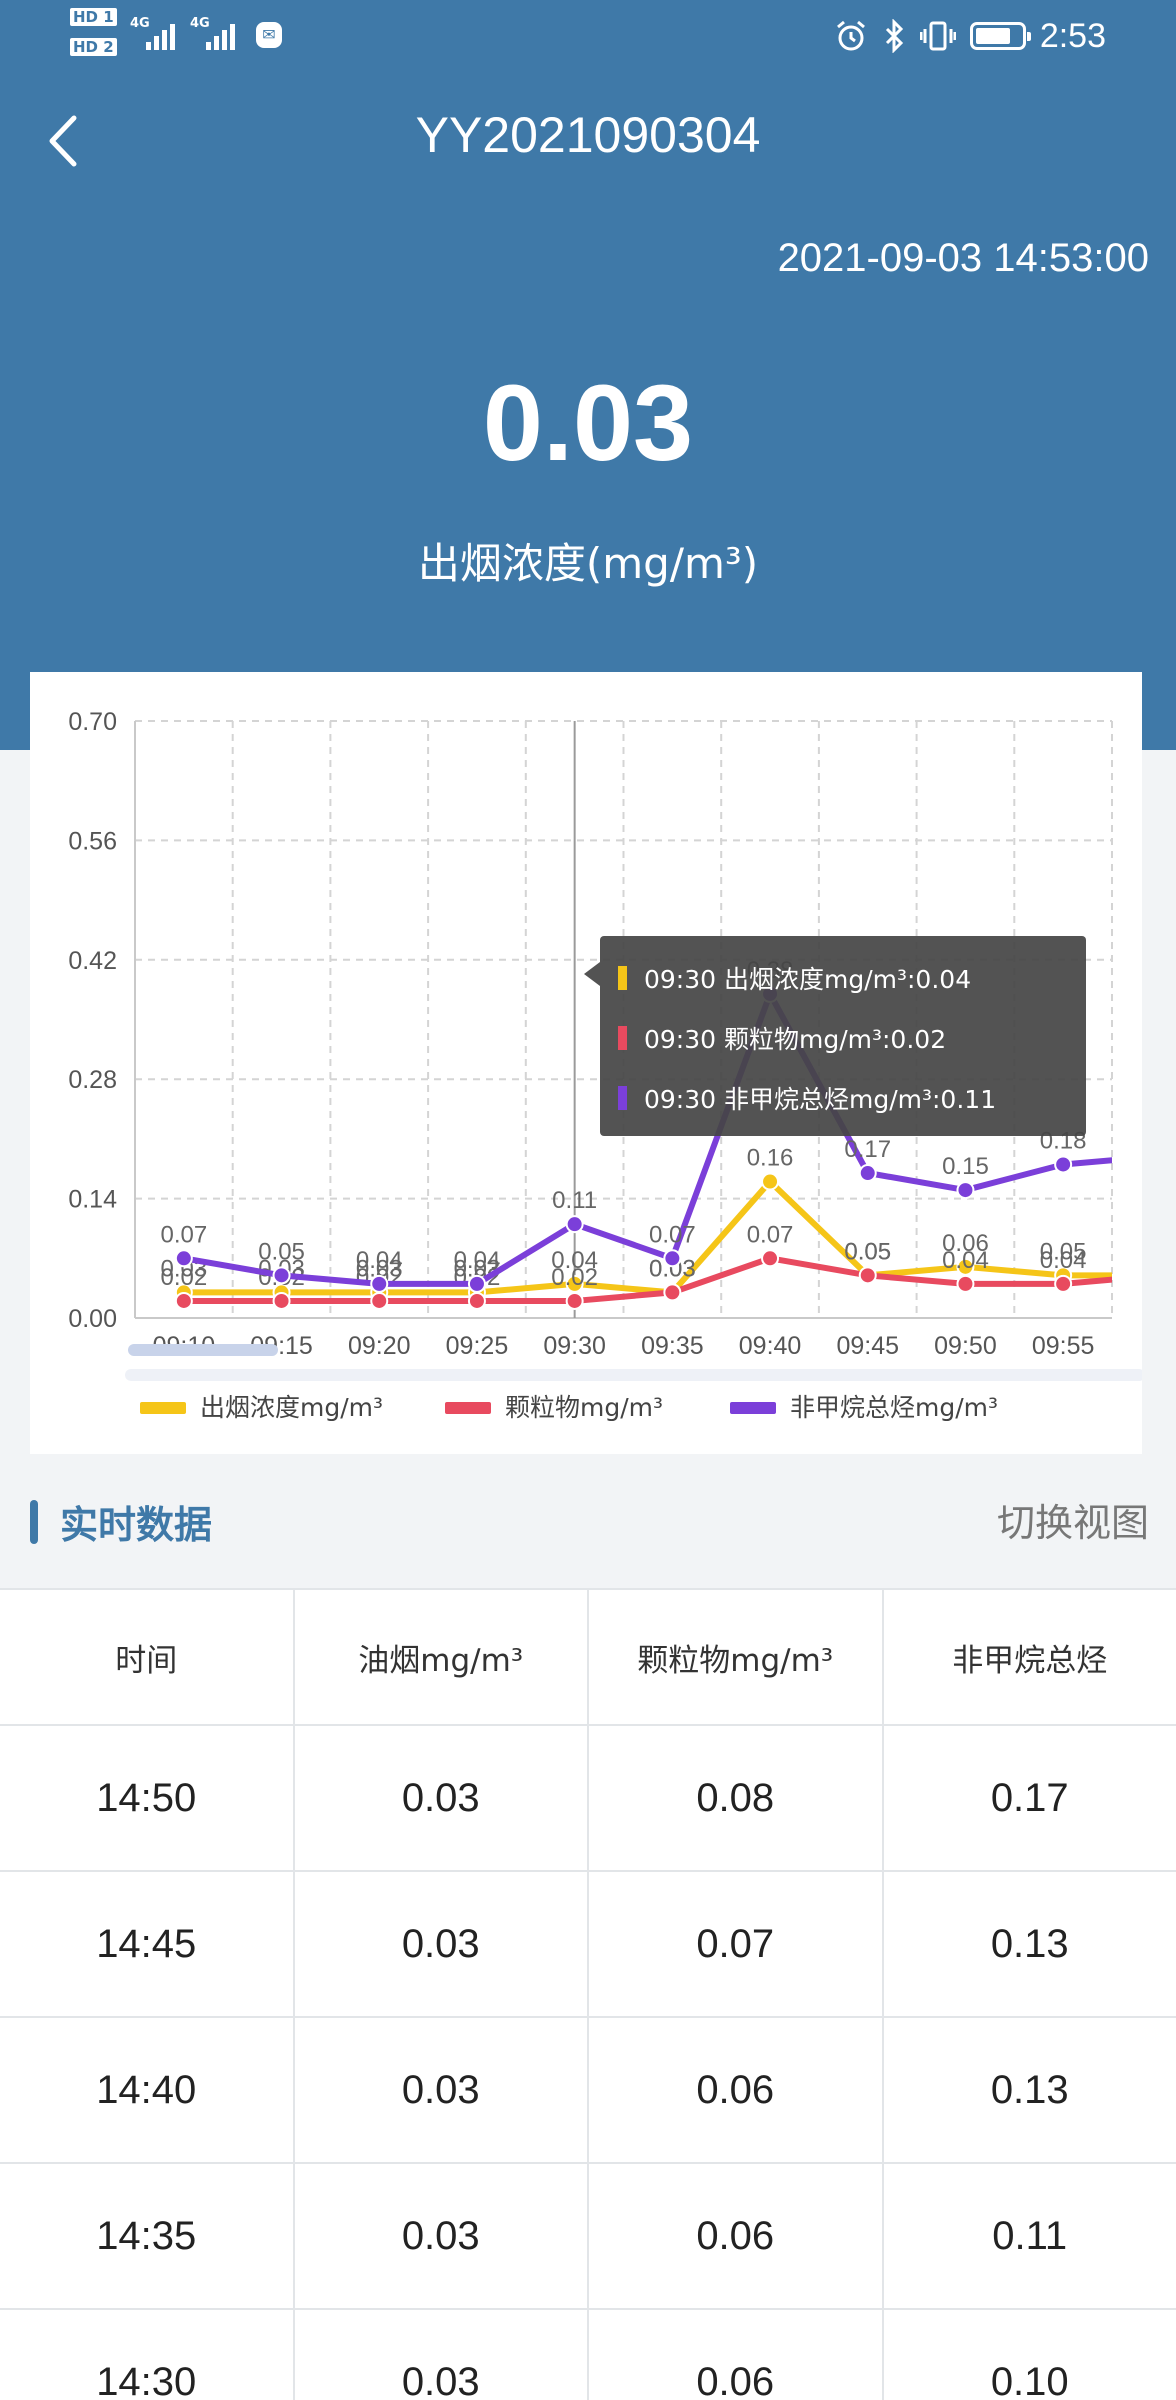 This screenshot has height=2400, width=1176. I want to click on hd2-badge: HD 2, so click(93, 47).